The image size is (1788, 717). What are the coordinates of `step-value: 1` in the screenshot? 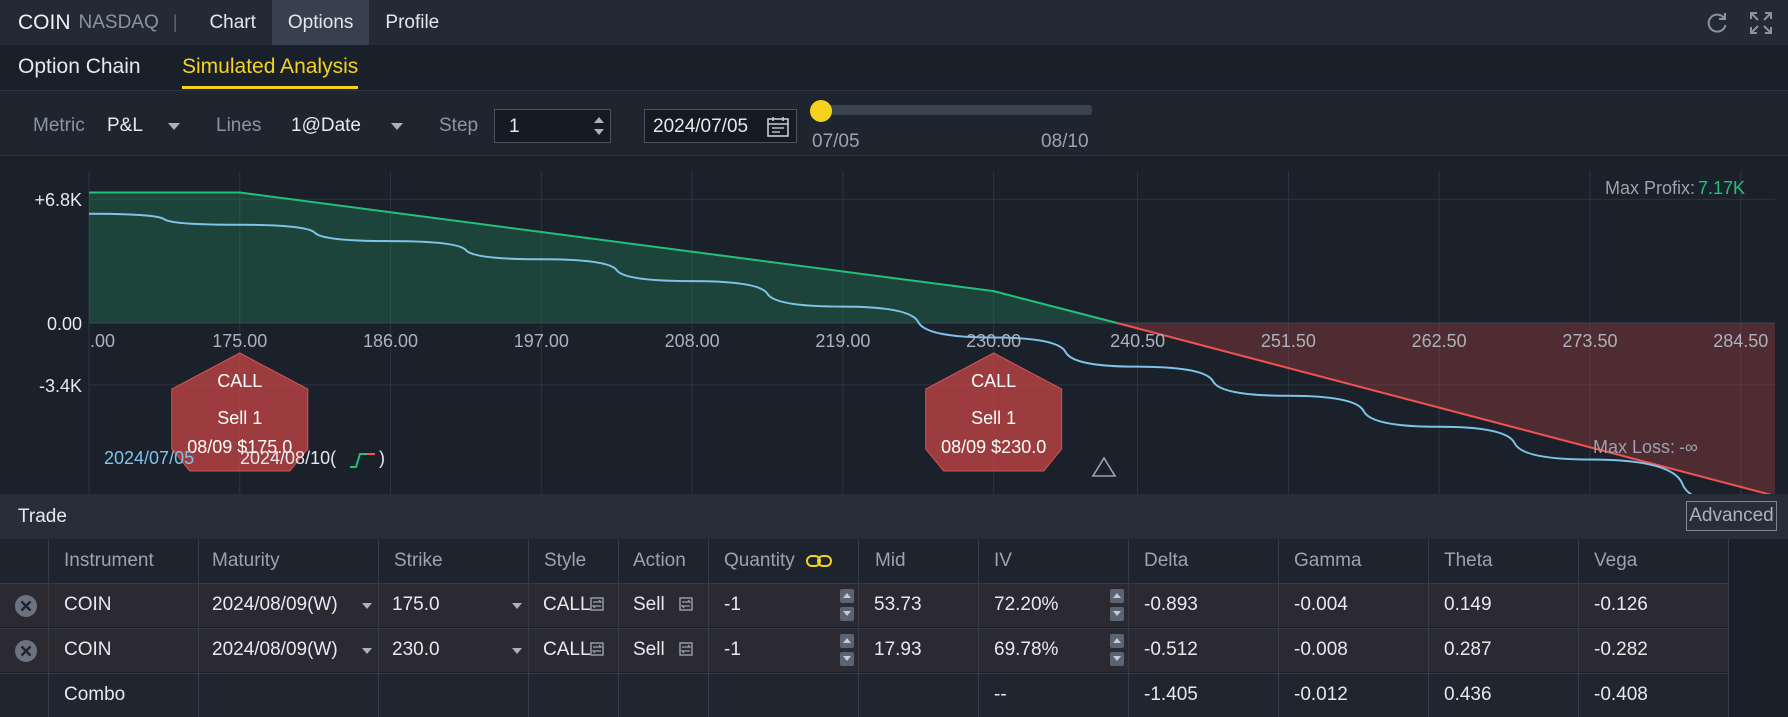 It's located at (514, 126).